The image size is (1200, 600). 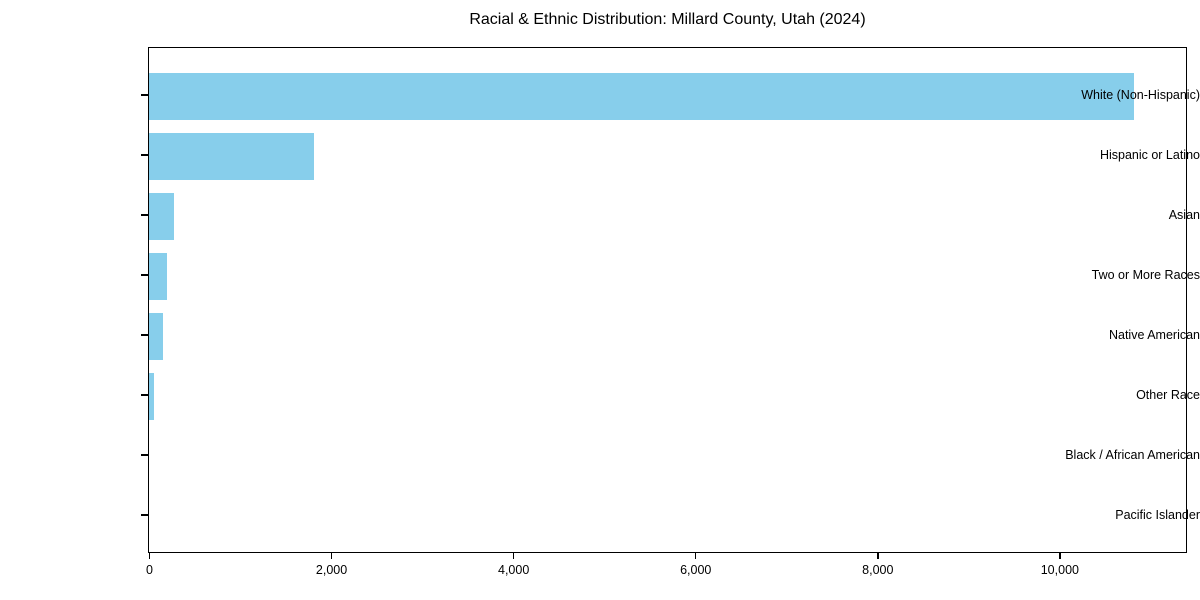 I want to click on x-tick-label: 0, so click(x=149, y=570).